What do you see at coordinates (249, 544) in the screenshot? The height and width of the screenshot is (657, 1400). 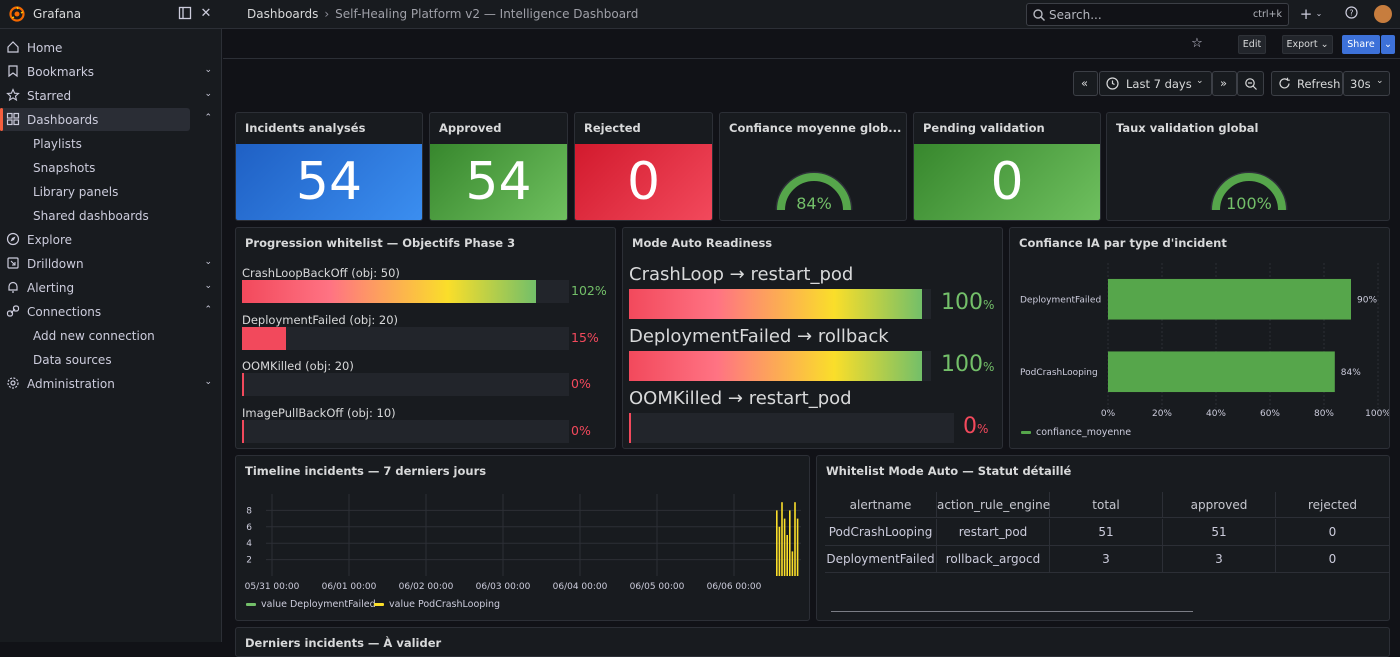 I see `y-tick-label: 4` at bounding box center [249, 544].